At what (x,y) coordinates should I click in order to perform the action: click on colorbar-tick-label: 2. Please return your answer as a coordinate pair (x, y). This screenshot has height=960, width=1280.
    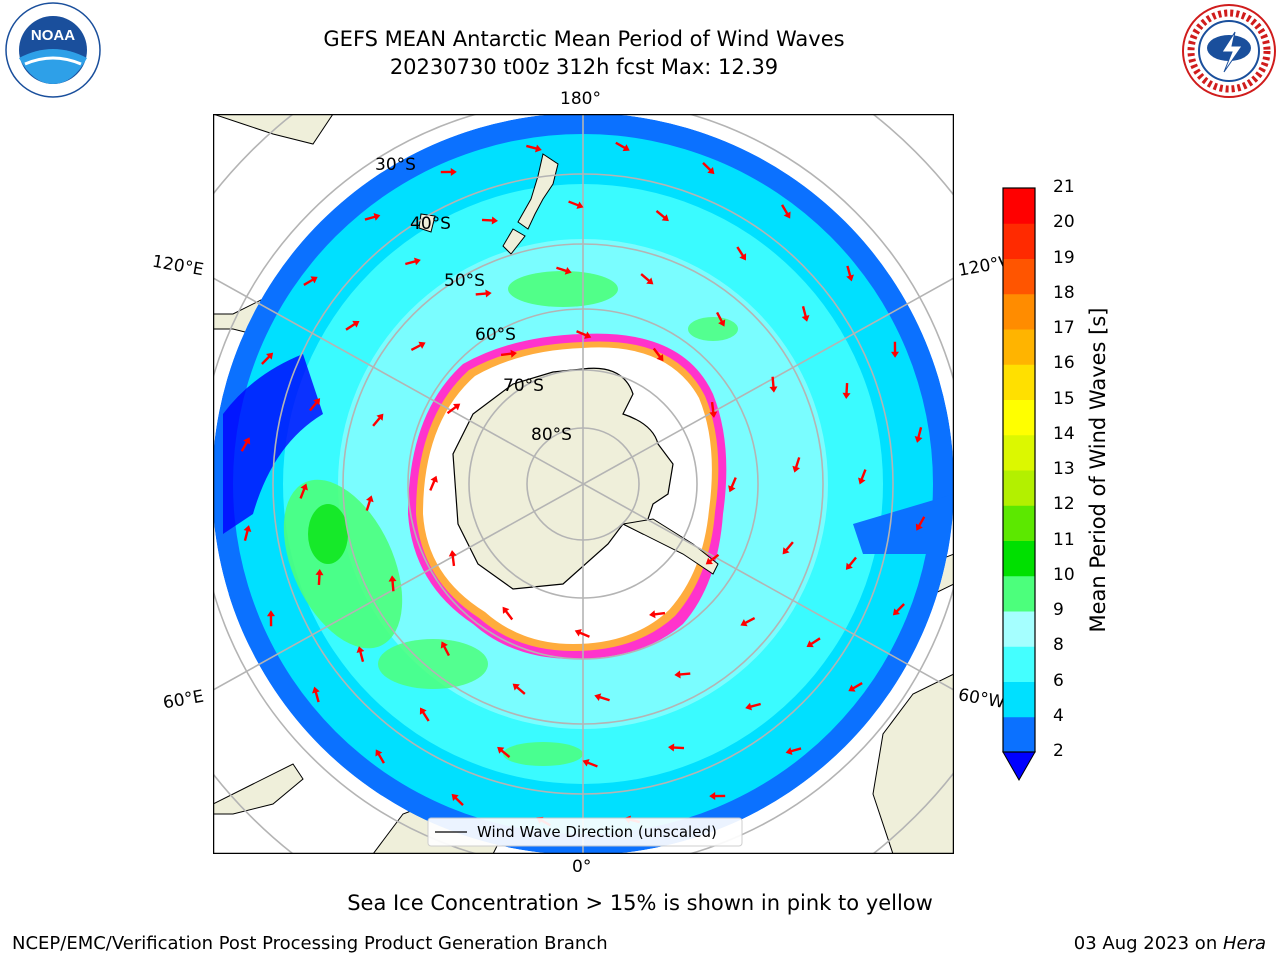
    Looking at the image, I should click on (1058, 751).